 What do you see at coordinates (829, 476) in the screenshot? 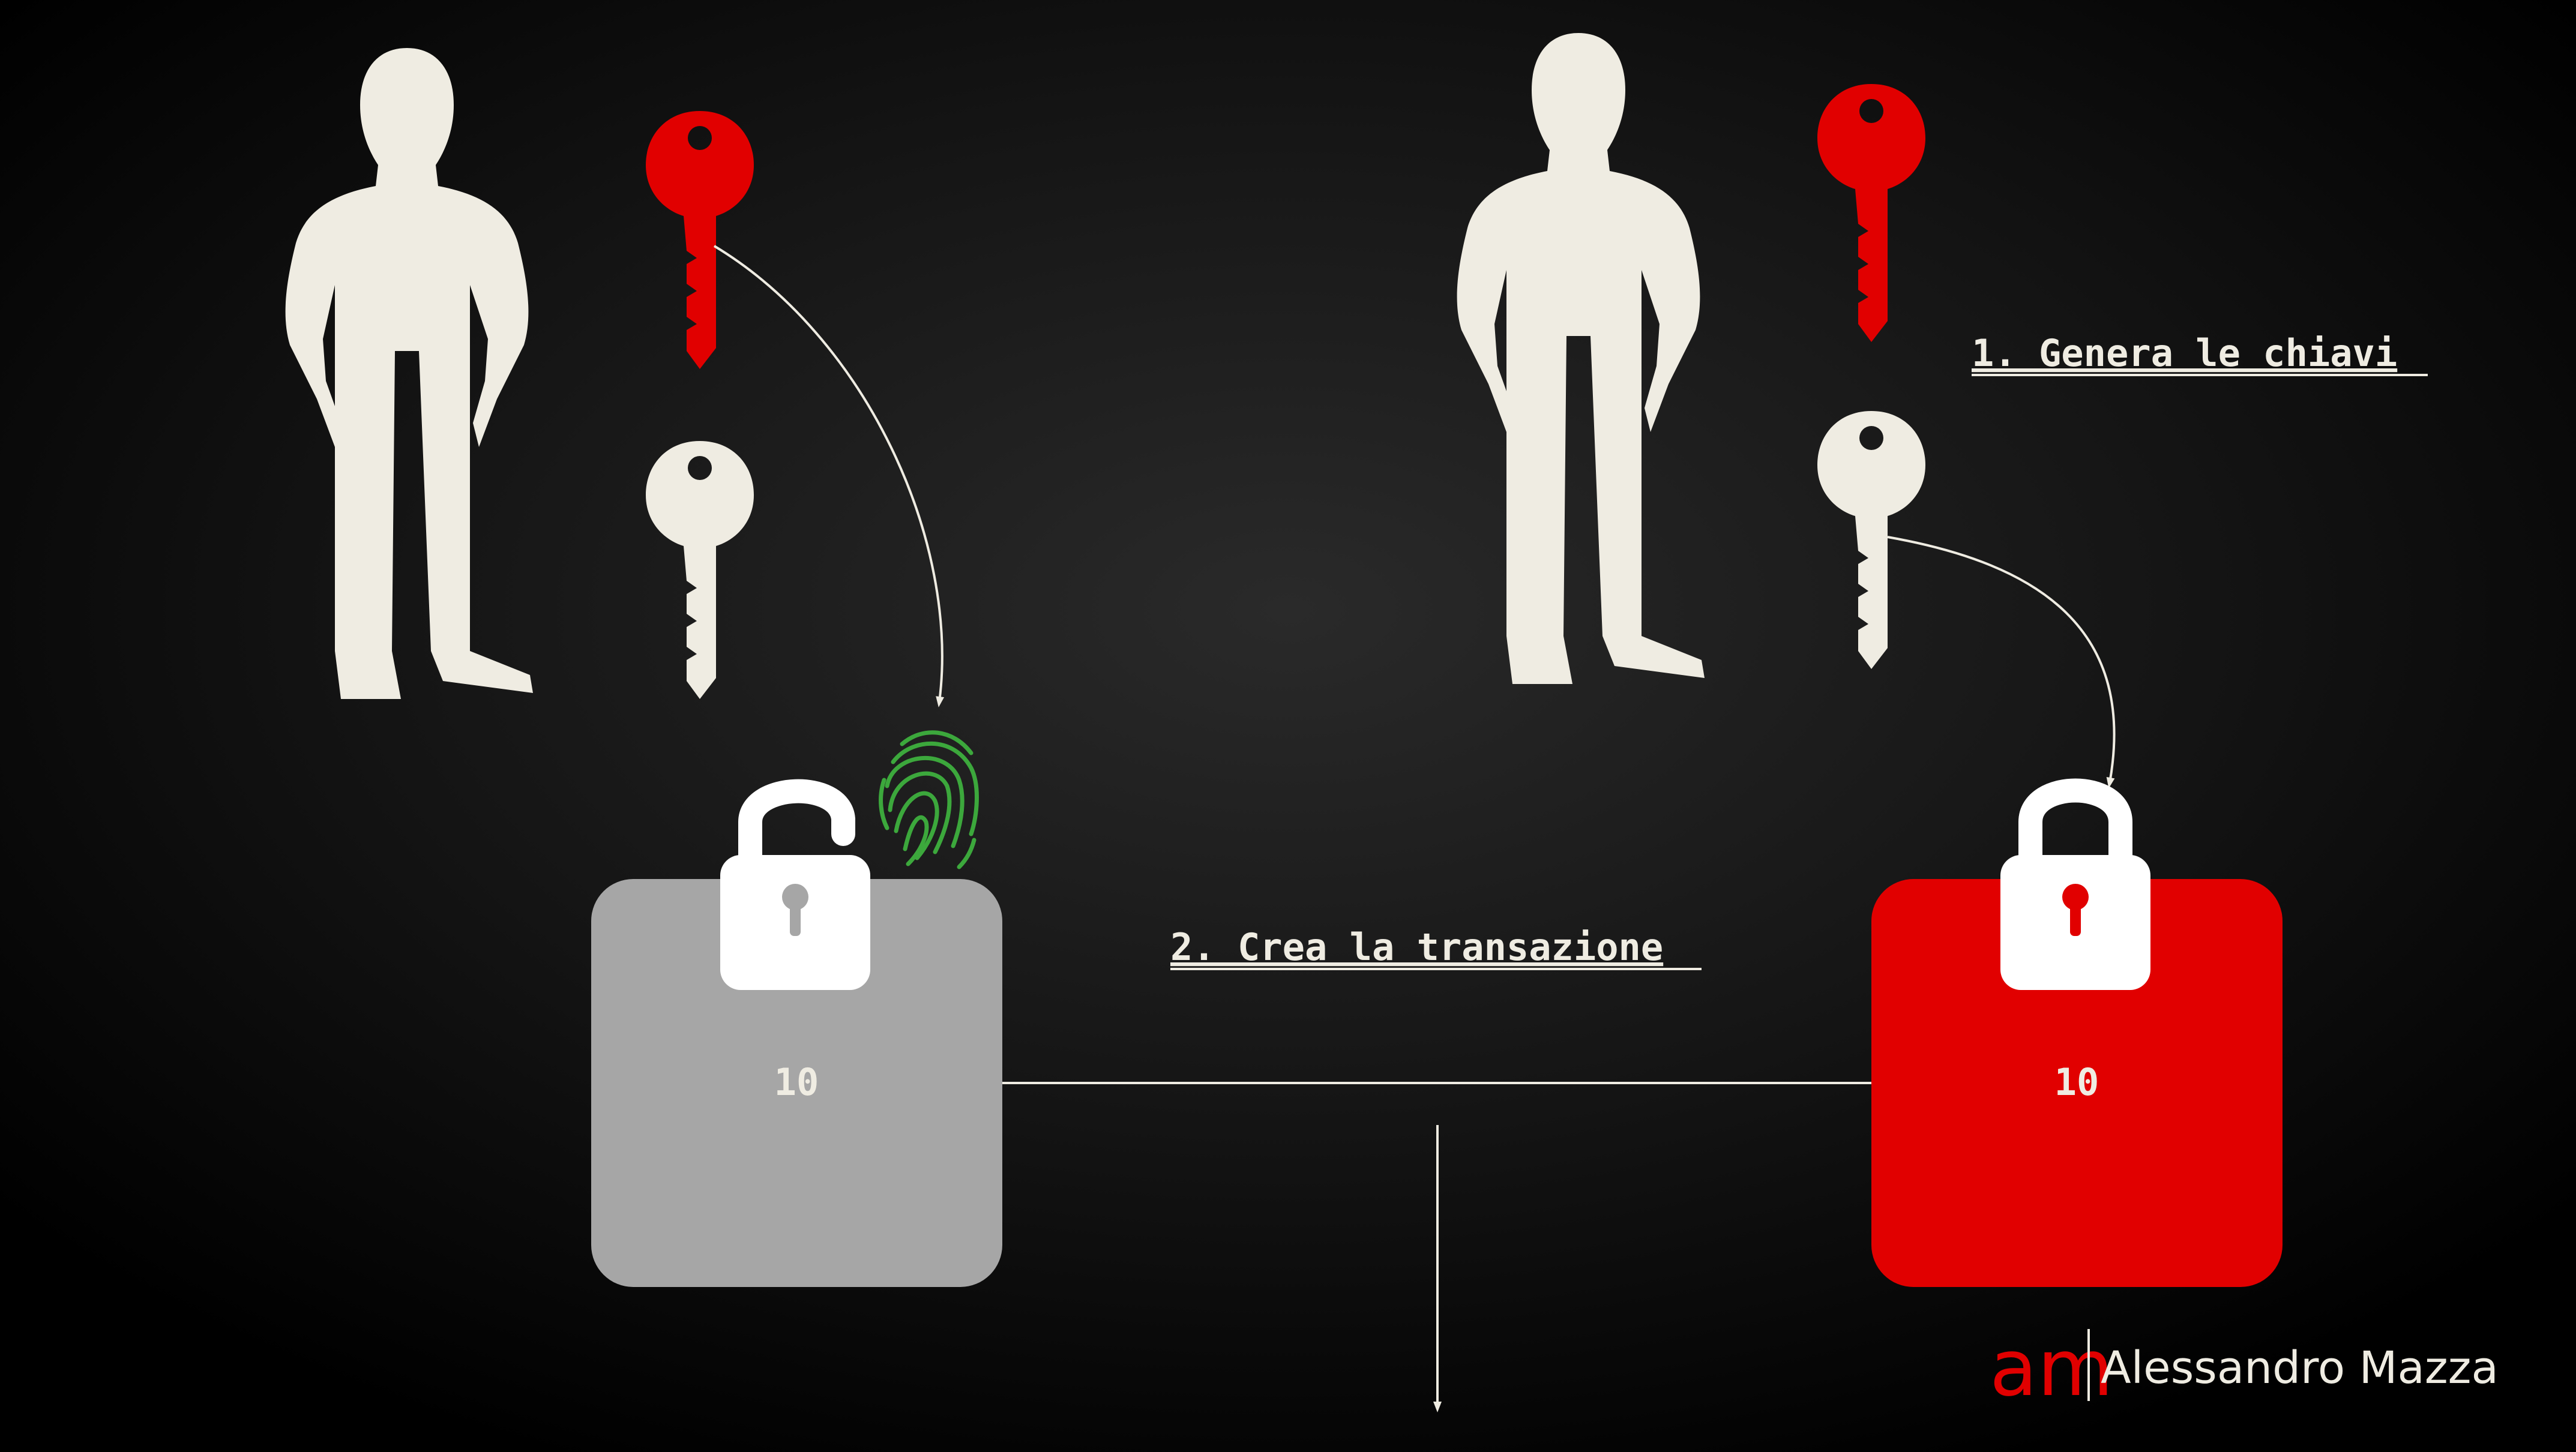
I see `sign-arrow` at bounding box center [829, 476].